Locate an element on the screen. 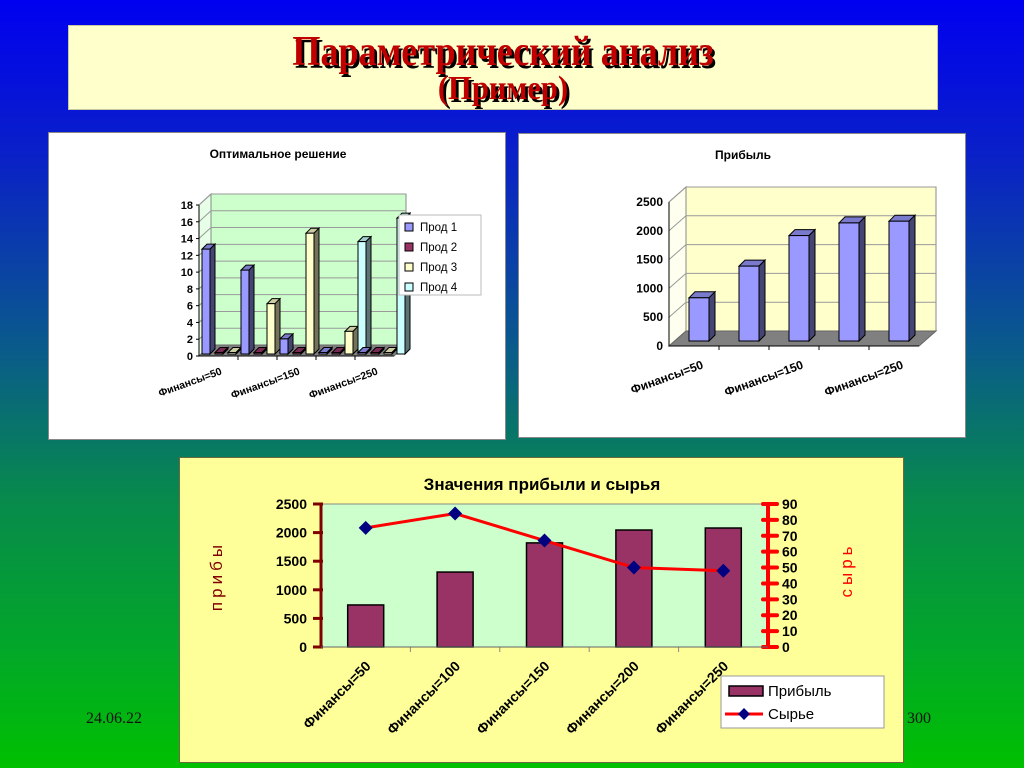 The image size is (1024, 768). y2-tick-label: 80 is located at coordinates (790, 520).